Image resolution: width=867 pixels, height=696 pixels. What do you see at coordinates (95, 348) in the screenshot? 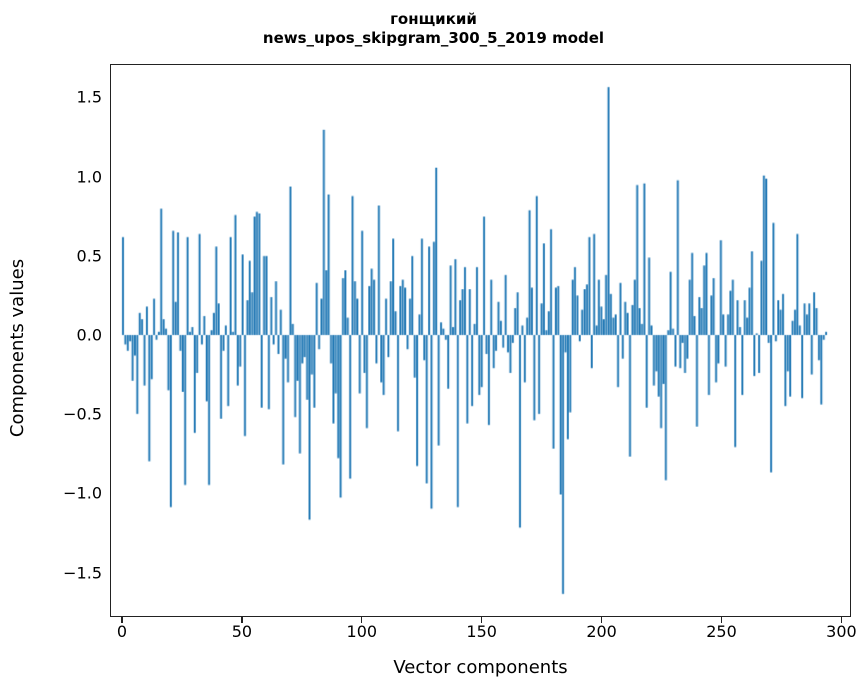
I see `y-axis-ticks: 1.5 1.0 0.5 0.0 −0.5 −1.0 −1.5` at bounding box center [95, 348].